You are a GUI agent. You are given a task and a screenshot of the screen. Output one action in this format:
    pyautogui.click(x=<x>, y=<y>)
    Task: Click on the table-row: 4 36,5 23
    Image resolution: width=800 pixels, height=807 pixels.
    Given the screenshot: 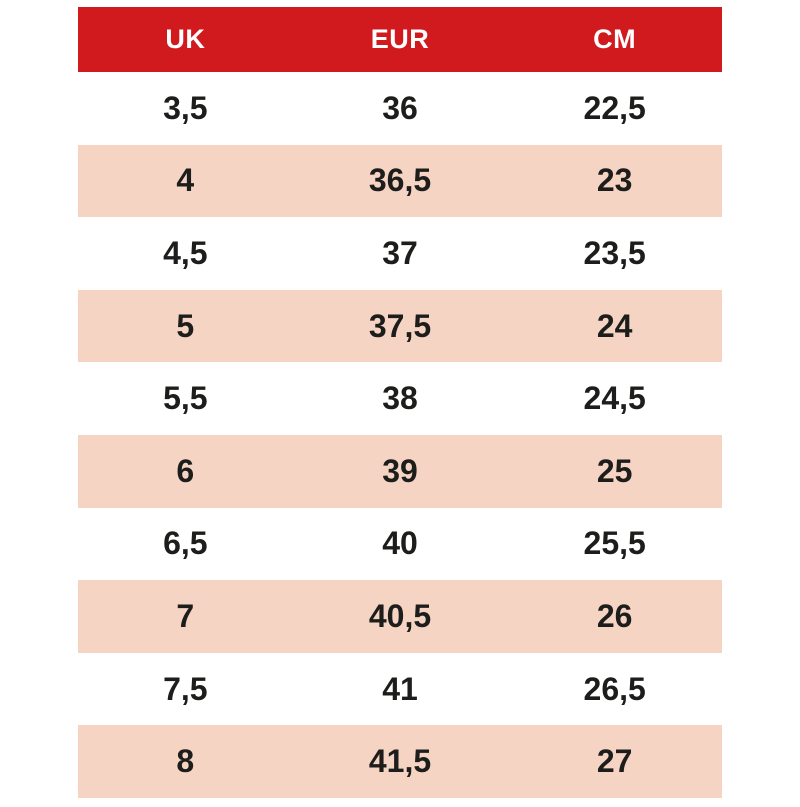 What is the action you would take?
    pyautogui.click(x=400, y=181)
    